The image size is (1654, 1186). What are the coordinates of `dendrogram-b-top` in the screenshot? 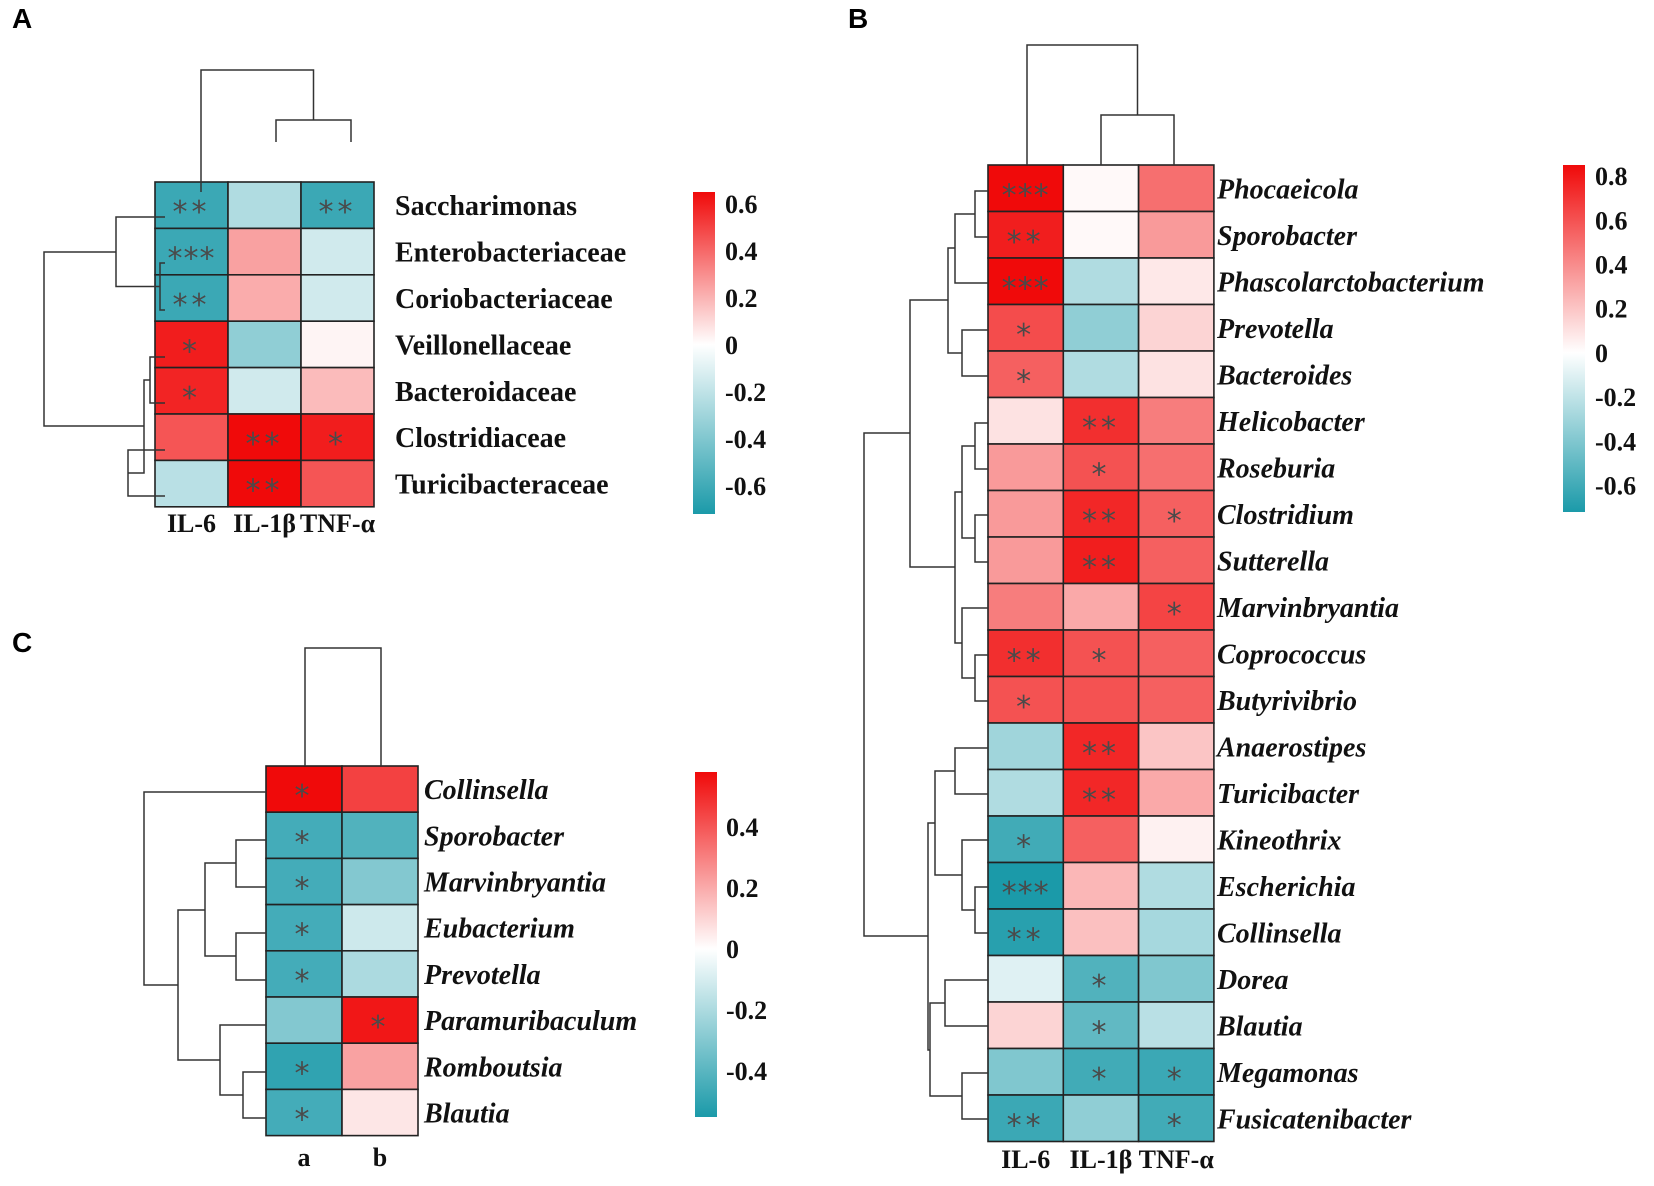 It's located at (1100, 104).